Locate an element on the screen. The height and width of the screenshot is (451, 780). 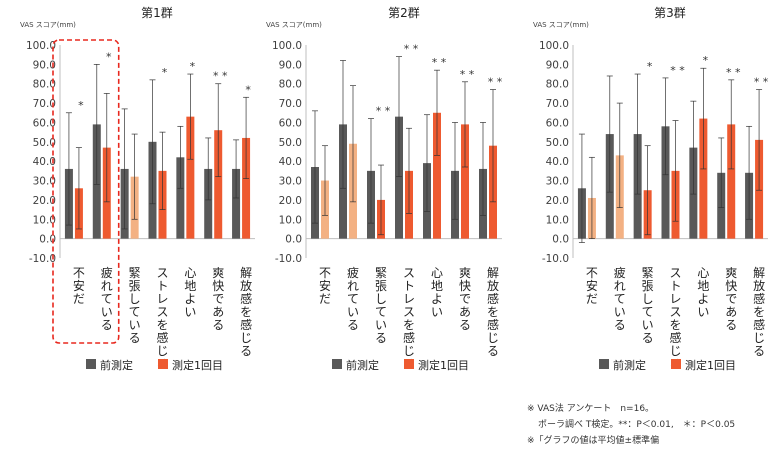
category-label-char: 疲 is located at coordinates (107, 272).